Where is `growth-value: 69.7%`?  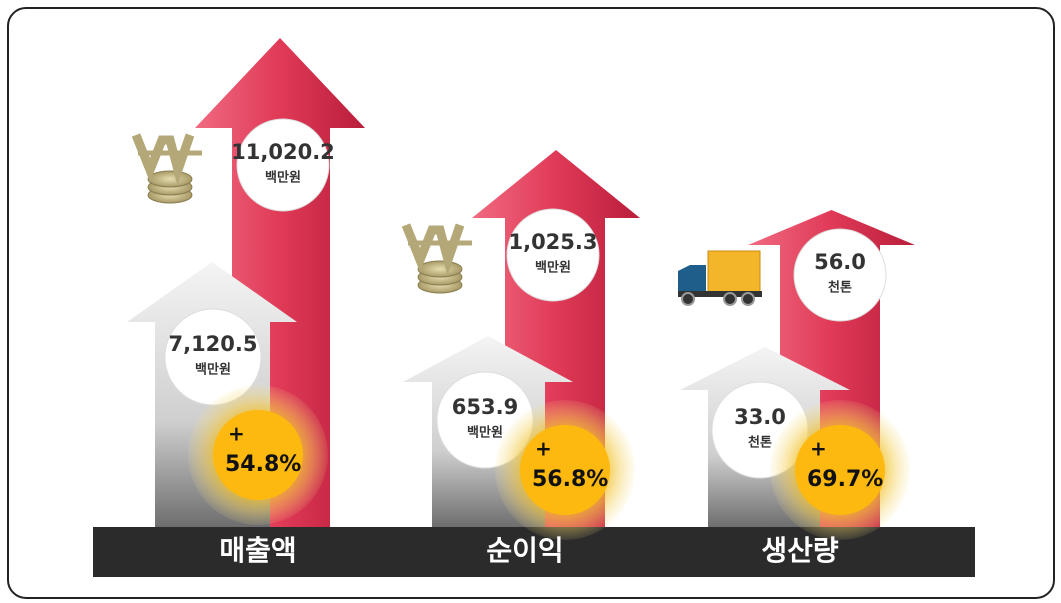 growth-value: 69.7% is located at coordinates (845, 479).